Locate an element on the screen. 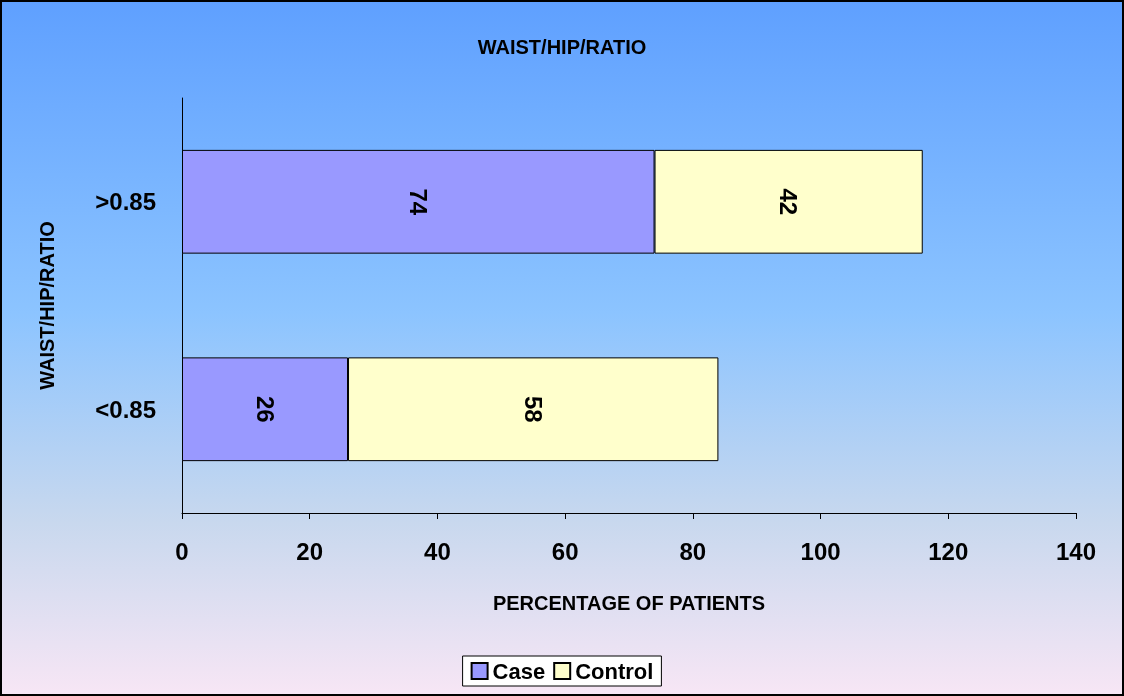  x-tick-label: 40 is located at coordinates (437, 551).